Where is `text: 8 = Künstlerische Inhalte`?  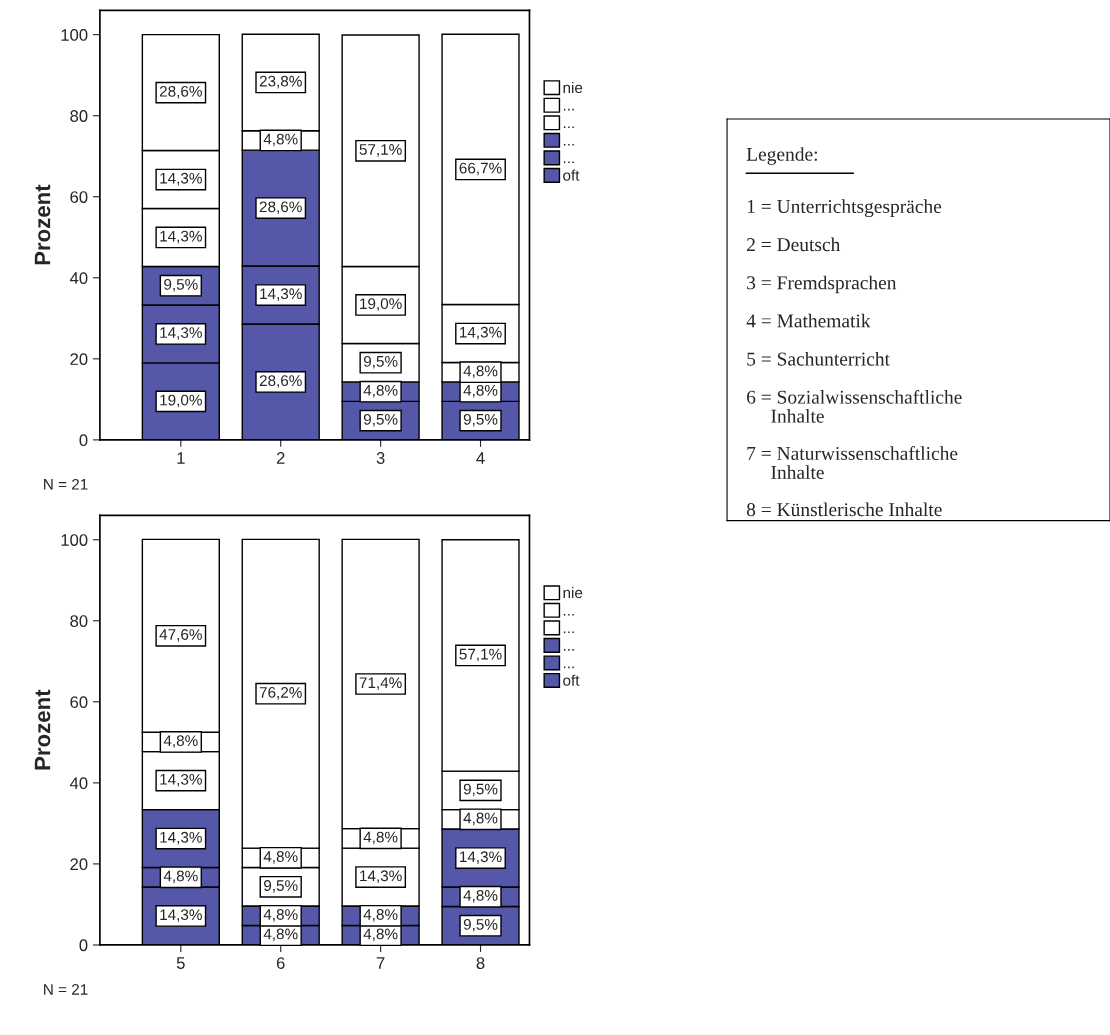 text: 8 = Künstlerische Inhalte is located at coordinates (844, 509).